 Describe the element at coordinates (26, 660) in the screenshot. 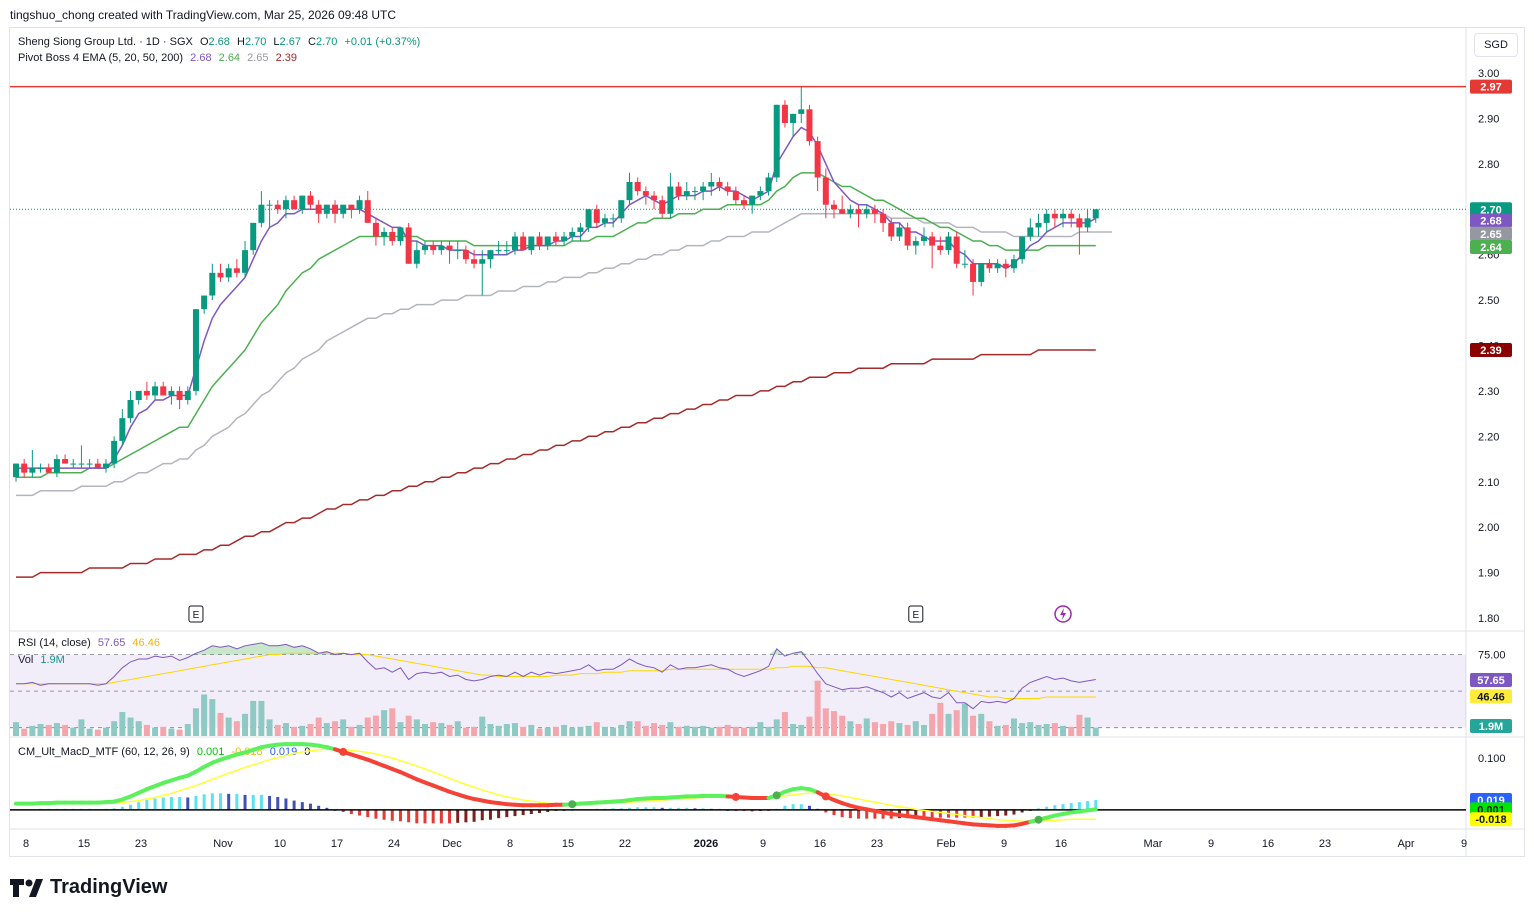

I see `volume-indicator-name: Vol` at that location.